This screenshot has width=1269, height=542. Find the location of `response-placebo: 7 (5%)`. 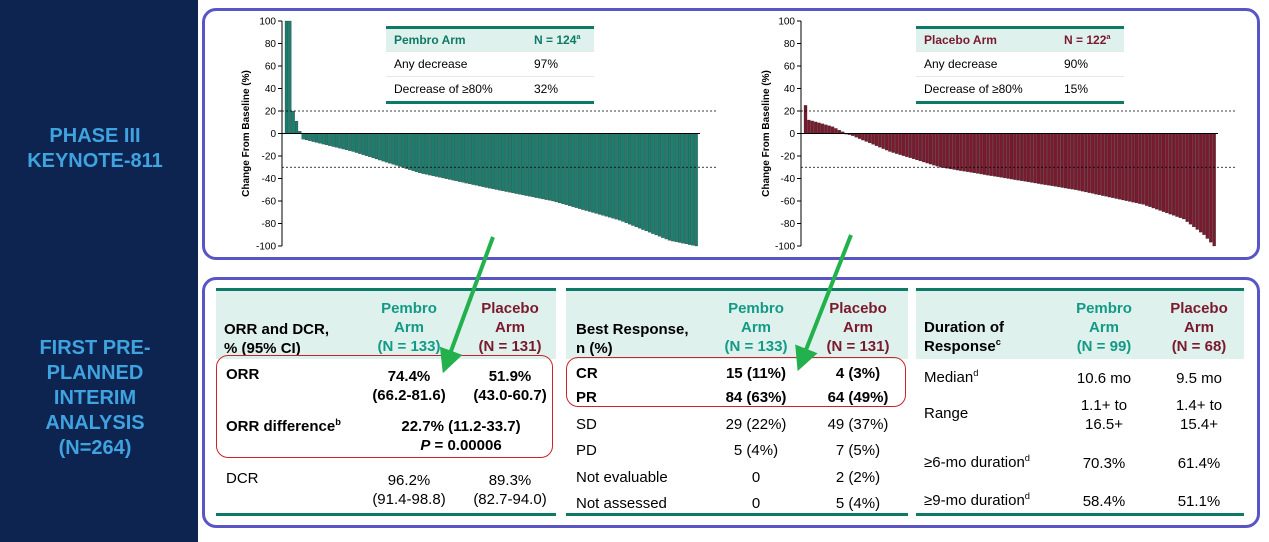

response-placebo: 7 (5%) is located at coordinates (858, 450).